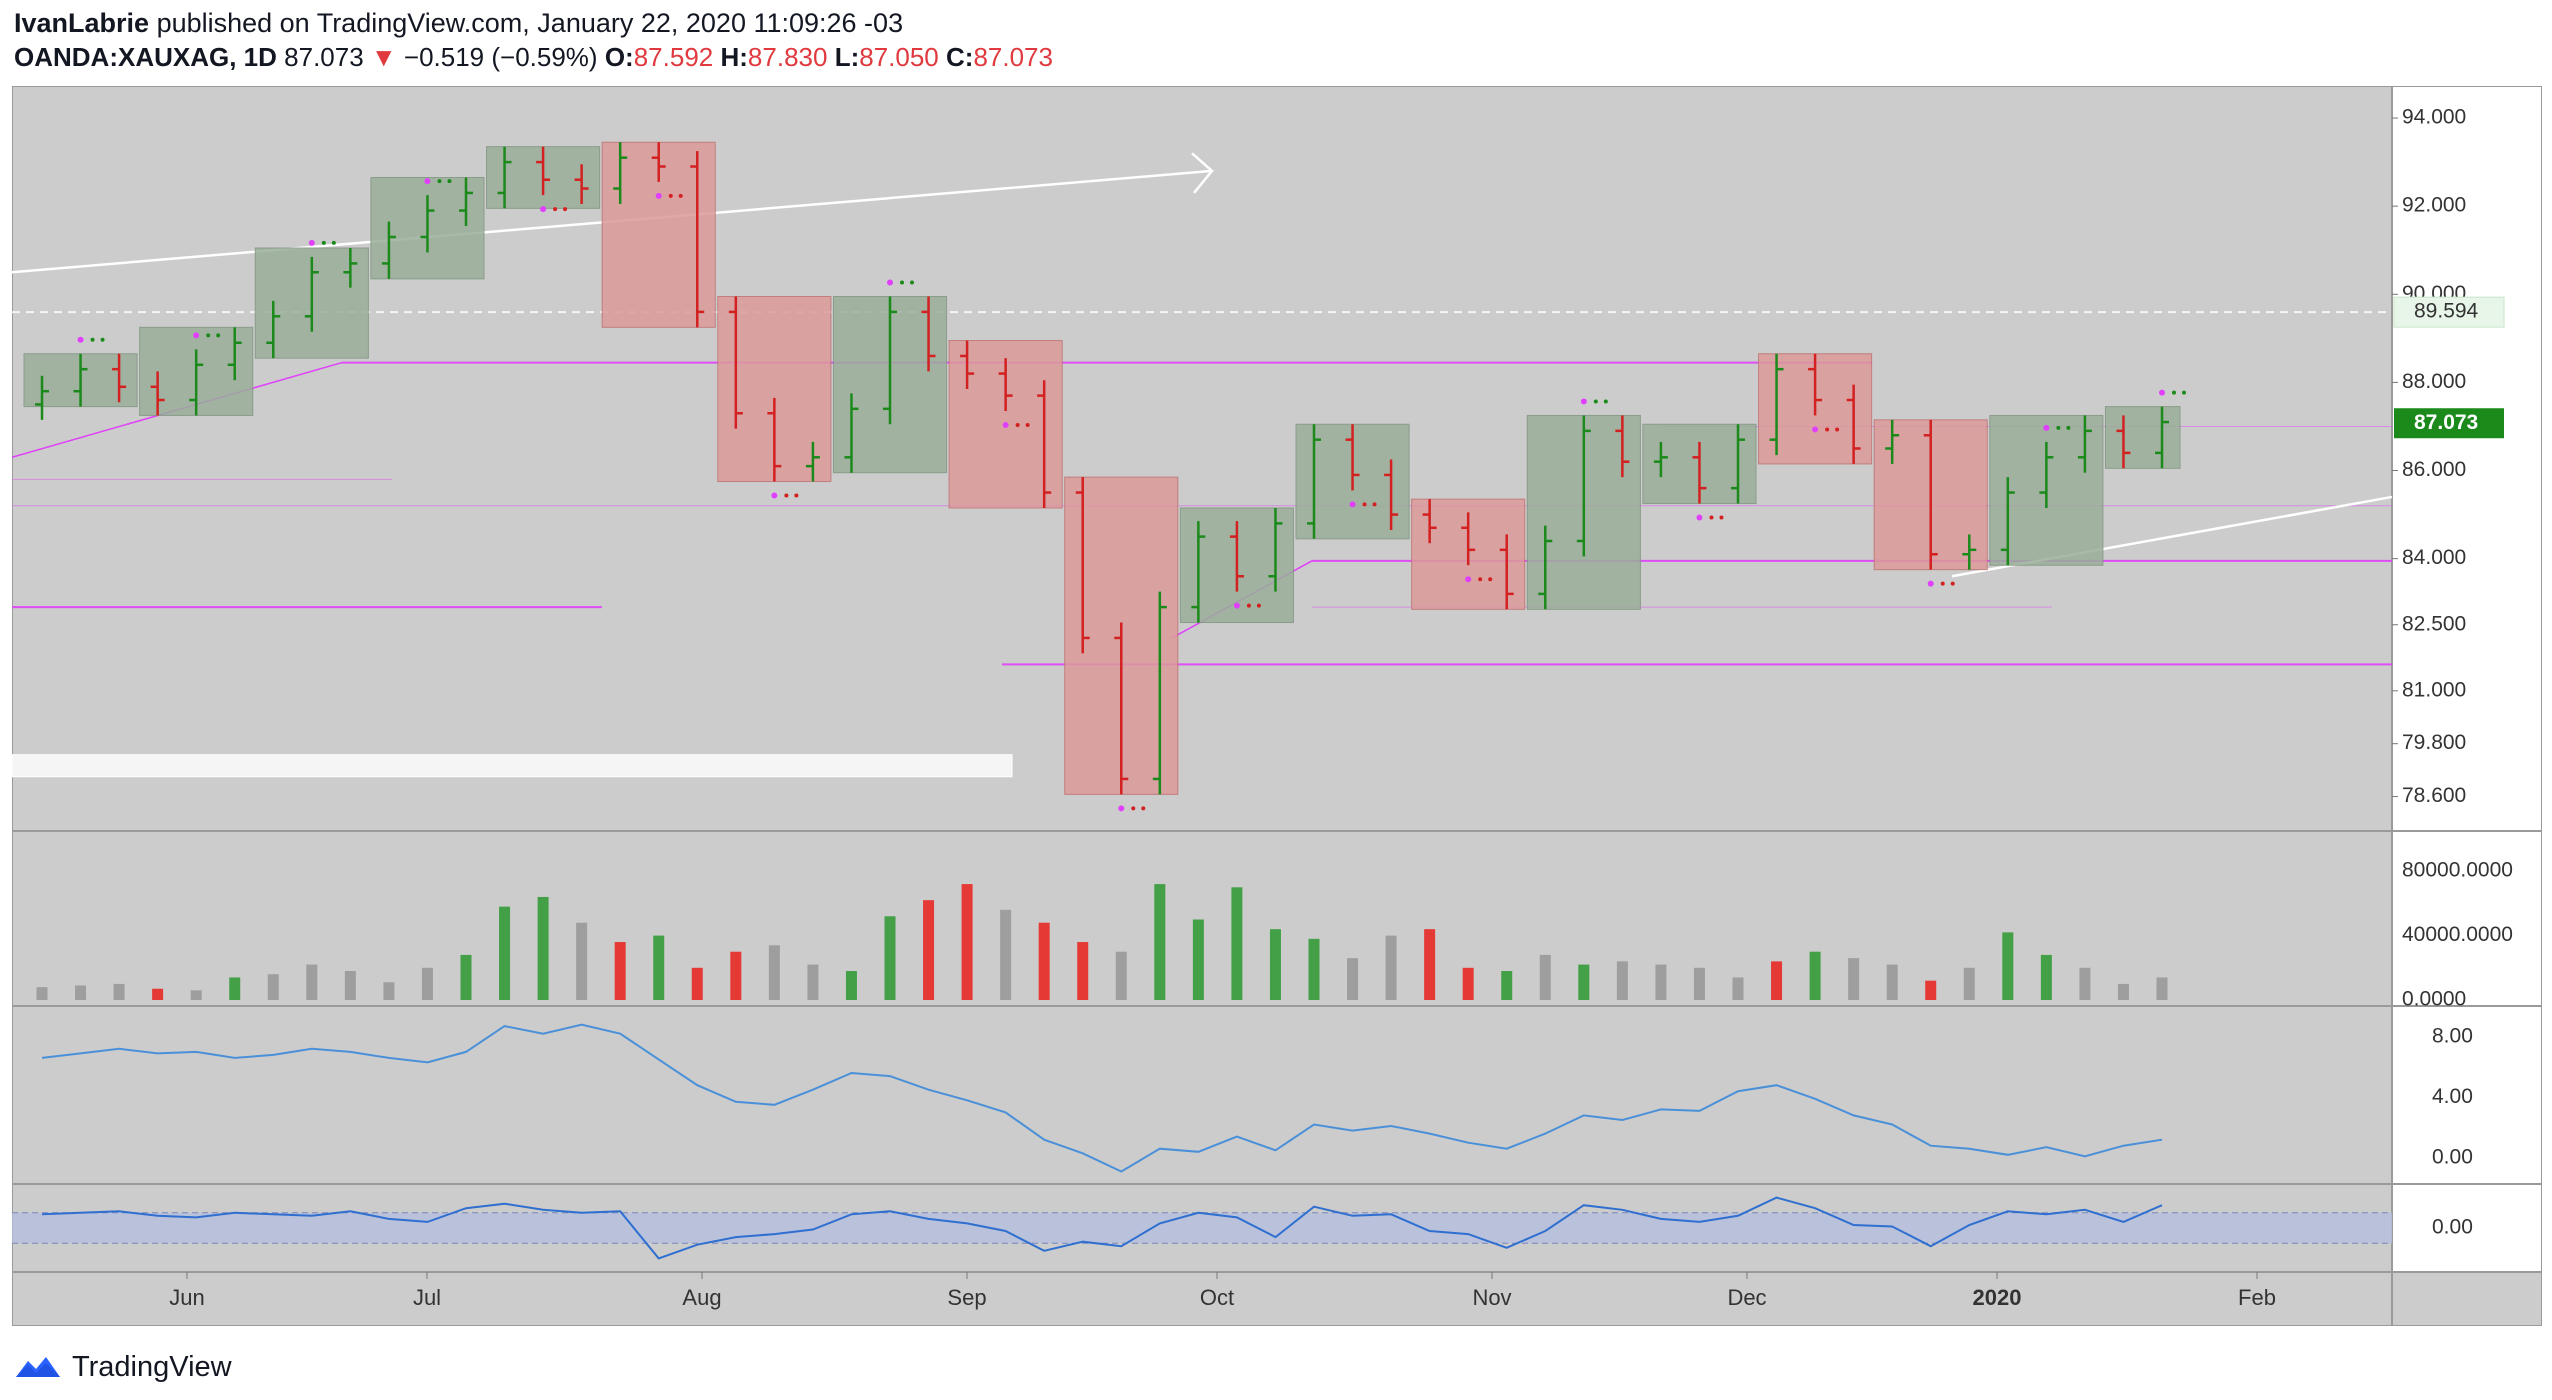 The image size is (2552, 1400). What do you see at coordinates (1202, 1228) in the screenshot?
I see `oscillator-band` at bounding box center [1202, 1228].